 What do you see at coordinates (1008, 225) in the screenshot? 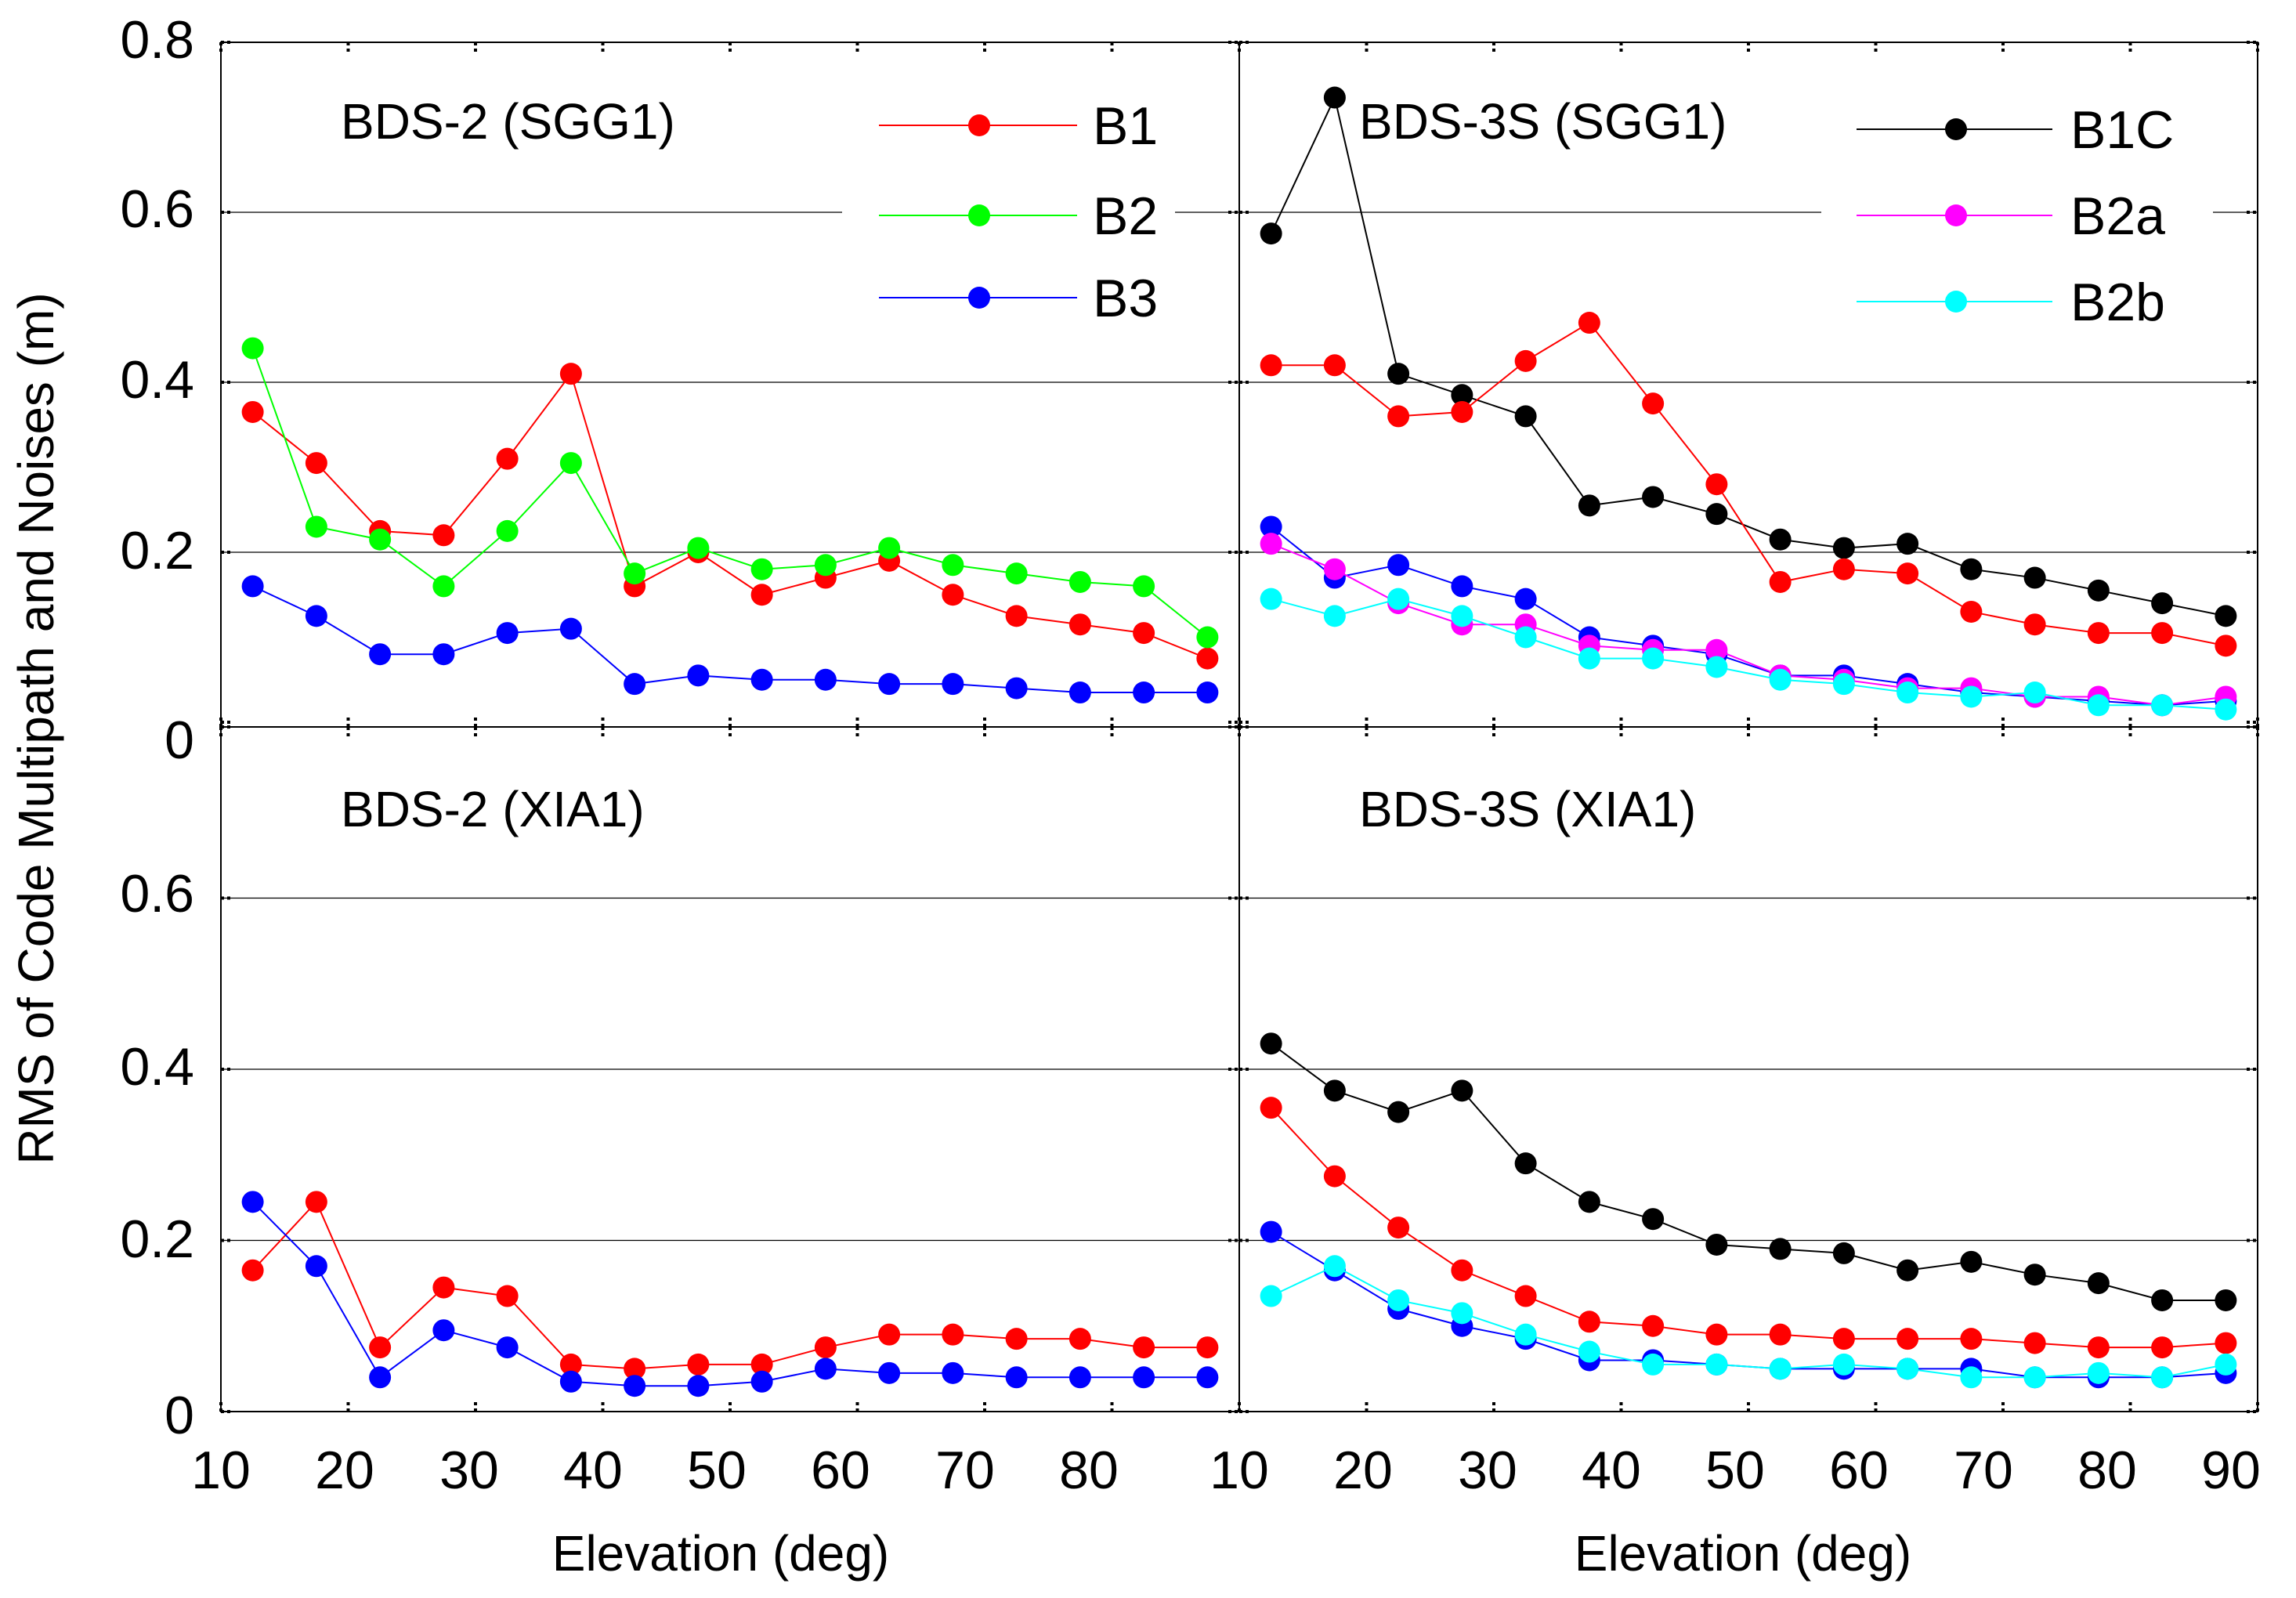
I see `legend-left: B1 B2 B3` at bounding box center [1008, 225].